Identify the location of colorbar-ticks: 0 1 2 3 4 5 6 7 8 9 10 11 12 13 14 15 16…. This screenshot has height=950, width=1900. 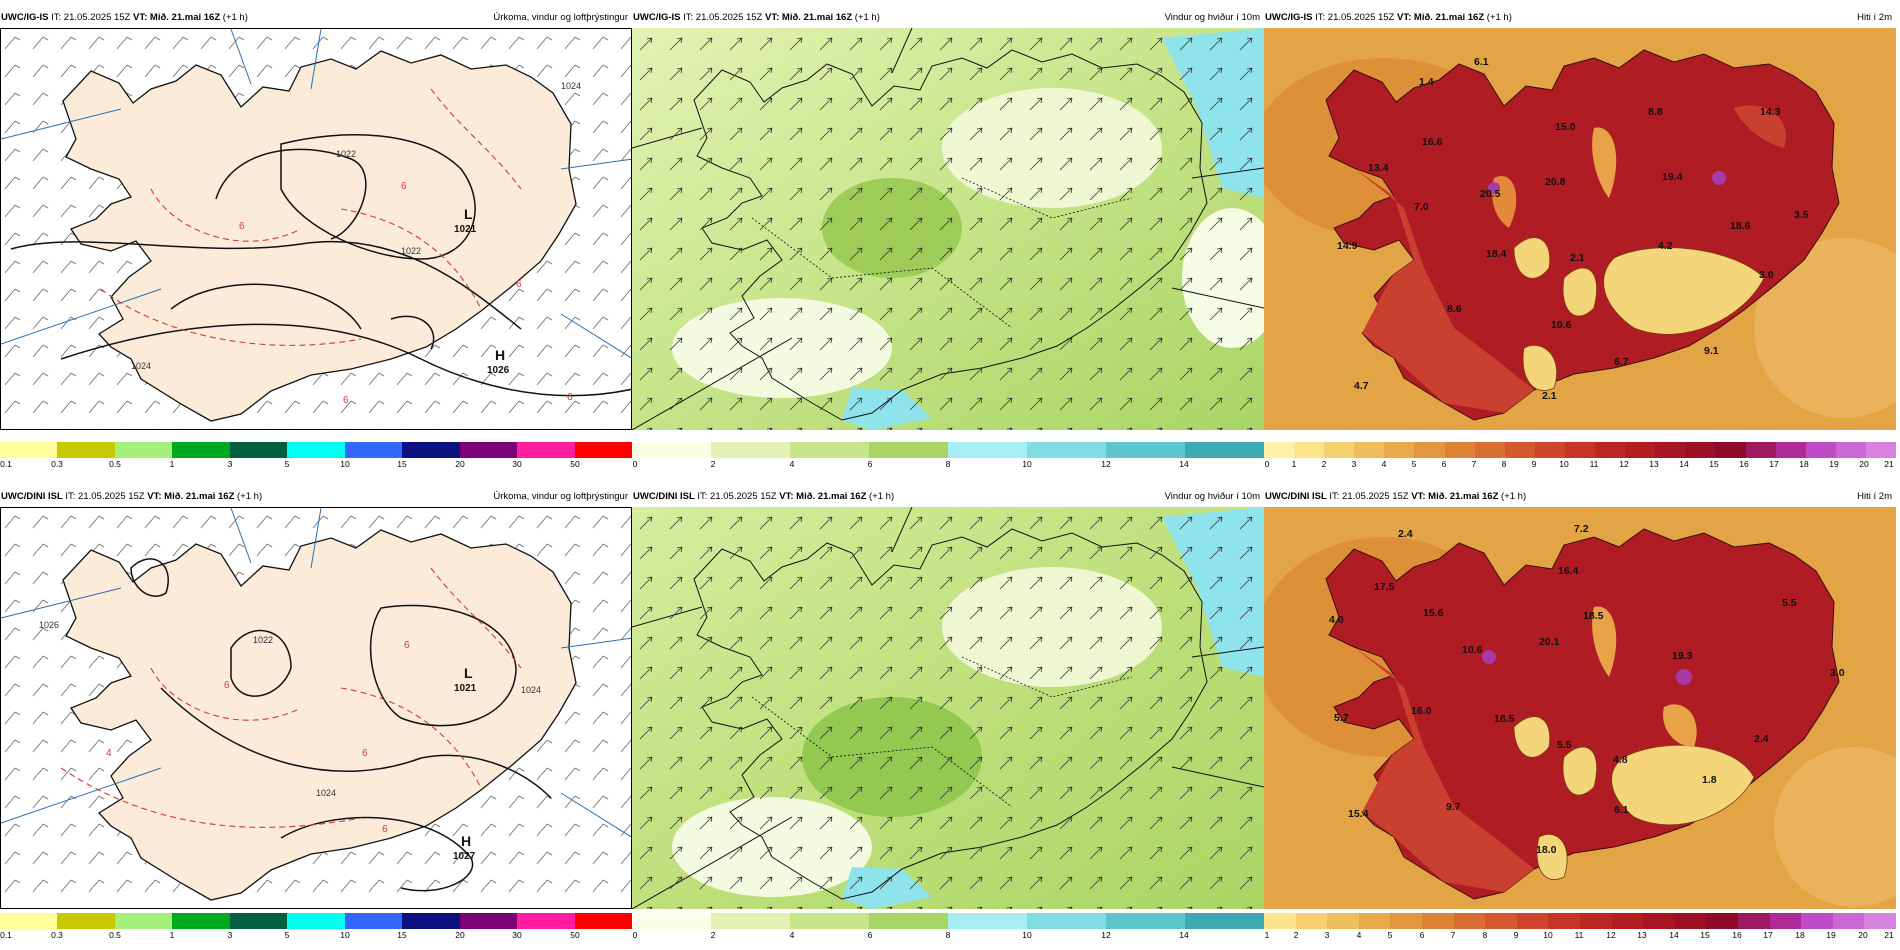
(1580, 465).